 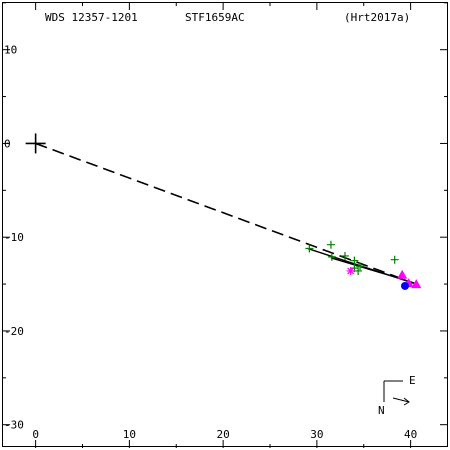 What do you see at coordinates (91, 17) in the screenshot?
I see `wds-id: WDS 12357-1201` at bounding box center [91, 17].